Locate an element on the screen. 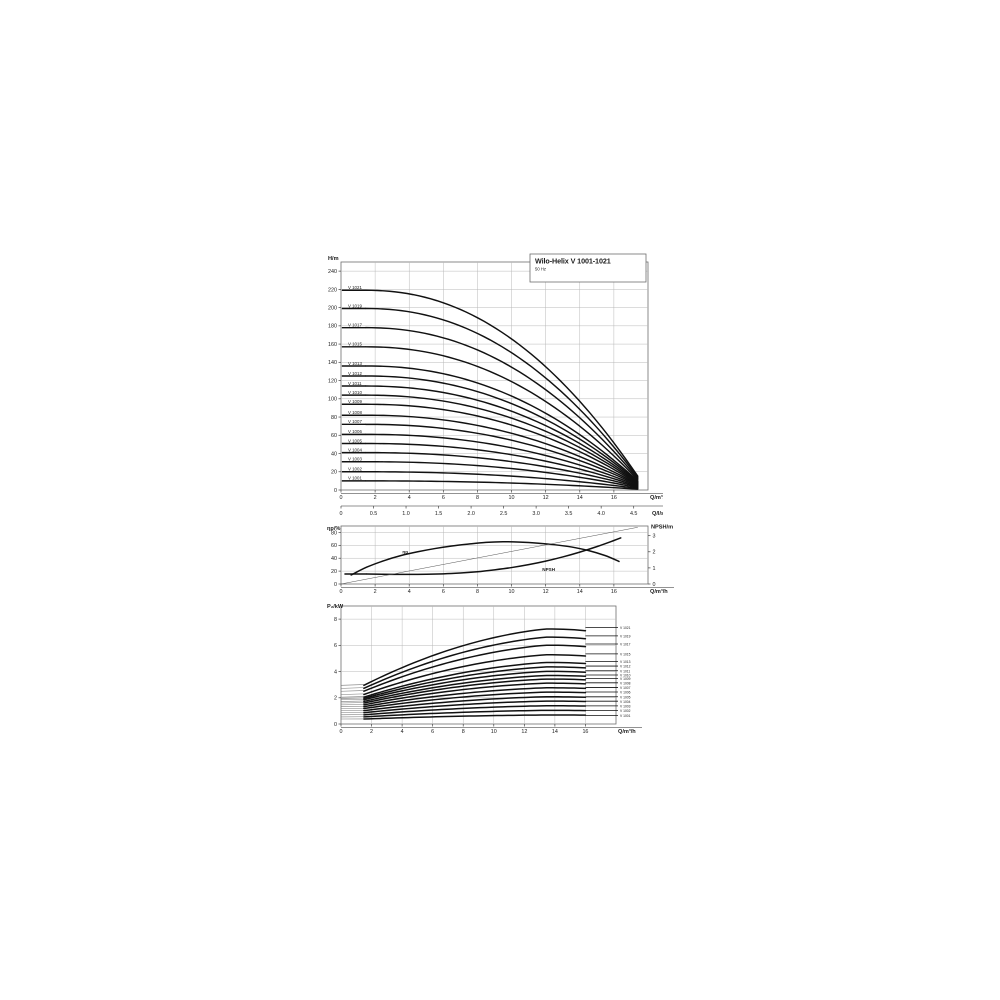 The image size is (1000, 1000). y-tick-label: 8 is located at coordinates (335, 620).